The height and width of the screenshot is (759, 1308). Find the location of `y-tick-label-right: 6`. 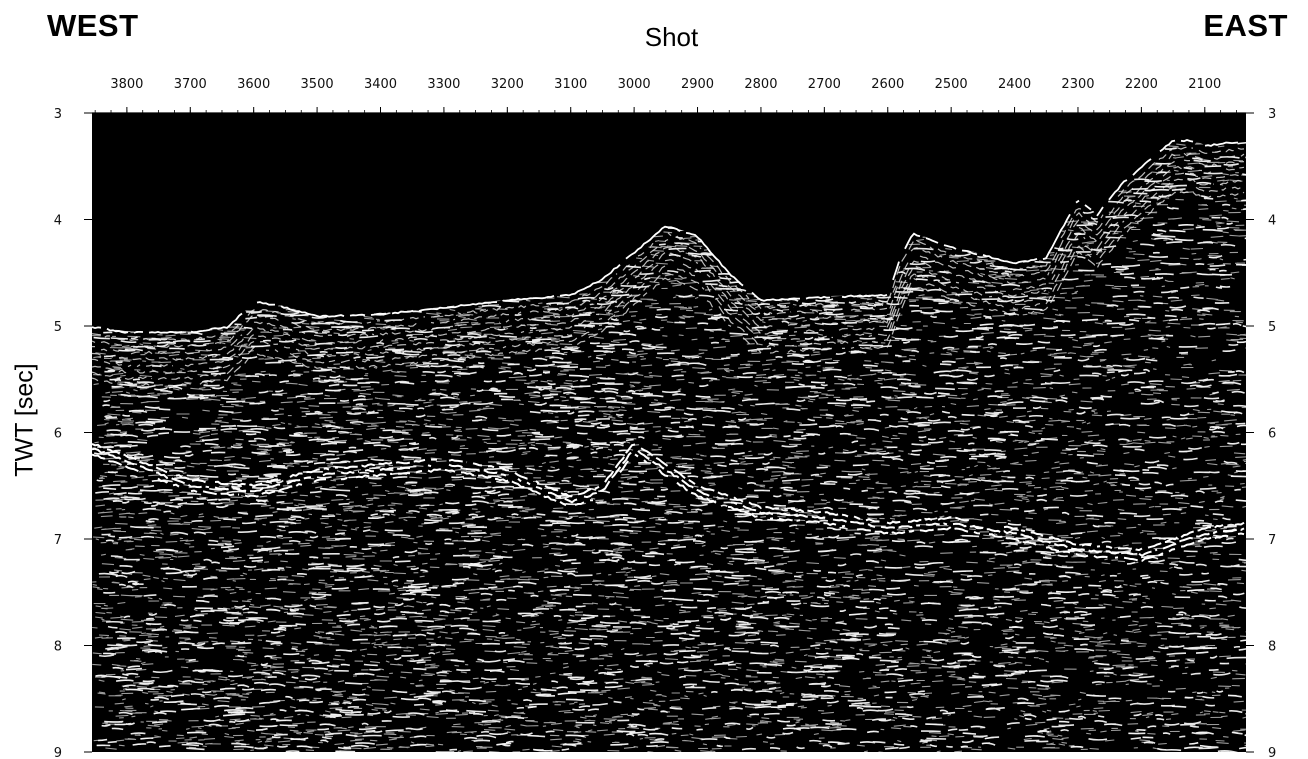

y-tick-label-right: 6 is located at coordinates (1272, 434).